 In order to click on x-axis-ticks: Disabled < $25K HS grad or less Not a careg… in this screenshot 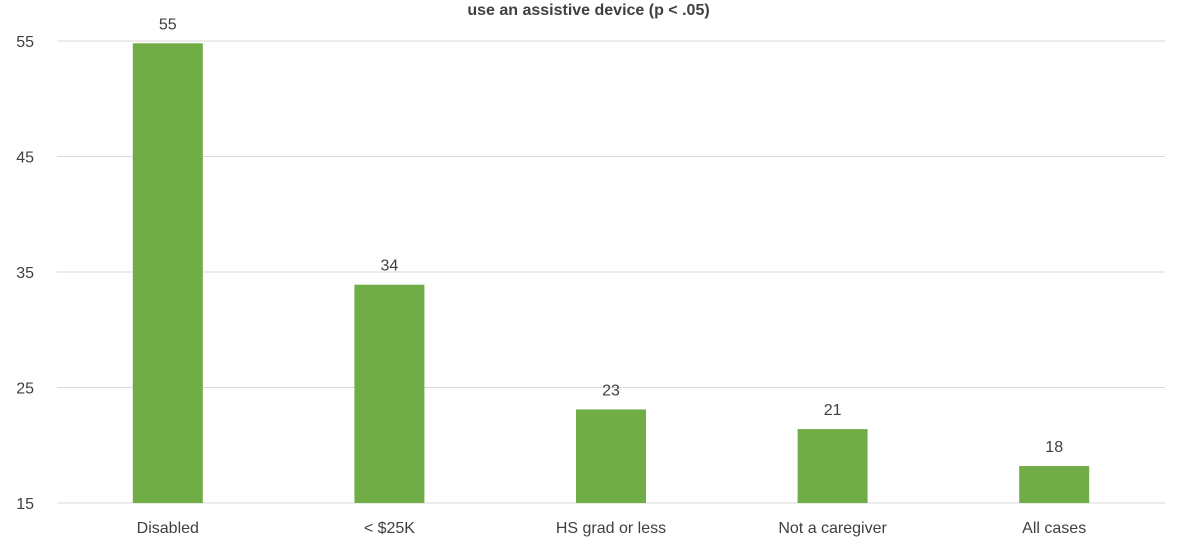, I will do `click(612, 528)`.